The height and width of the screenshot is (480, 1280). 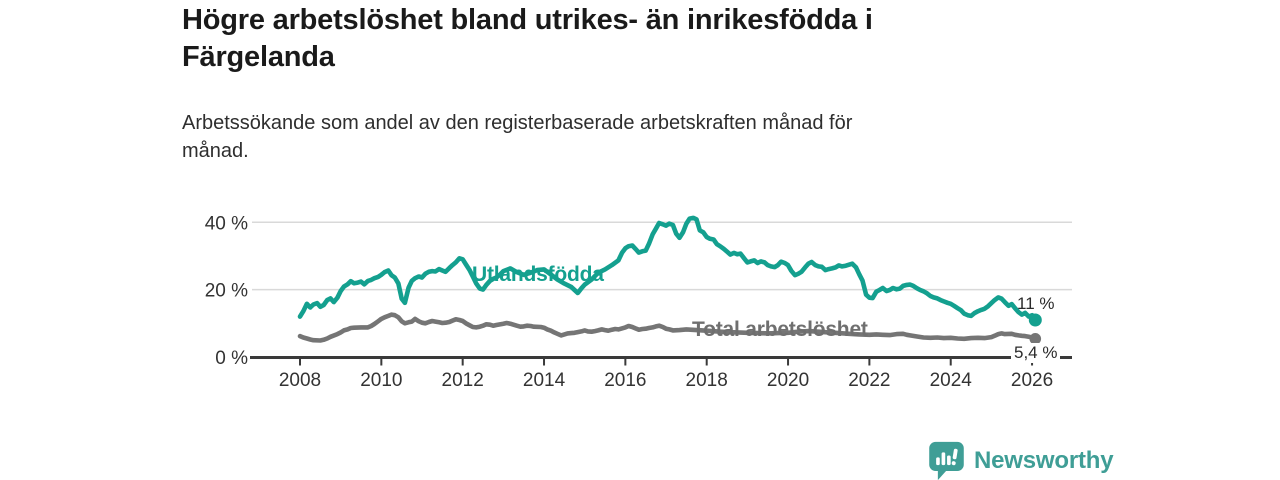 What do you see at coordinates (463, 380) in the screenshot?
I see `x-tick-label: 2012` at bounding box center [463, 380].